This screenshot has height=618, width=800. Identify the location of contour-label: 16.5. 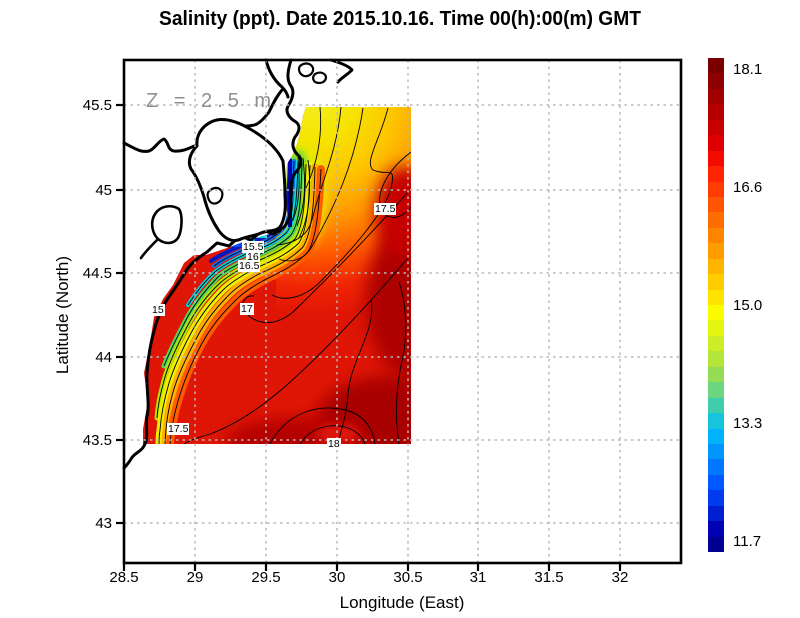
(249, 266).